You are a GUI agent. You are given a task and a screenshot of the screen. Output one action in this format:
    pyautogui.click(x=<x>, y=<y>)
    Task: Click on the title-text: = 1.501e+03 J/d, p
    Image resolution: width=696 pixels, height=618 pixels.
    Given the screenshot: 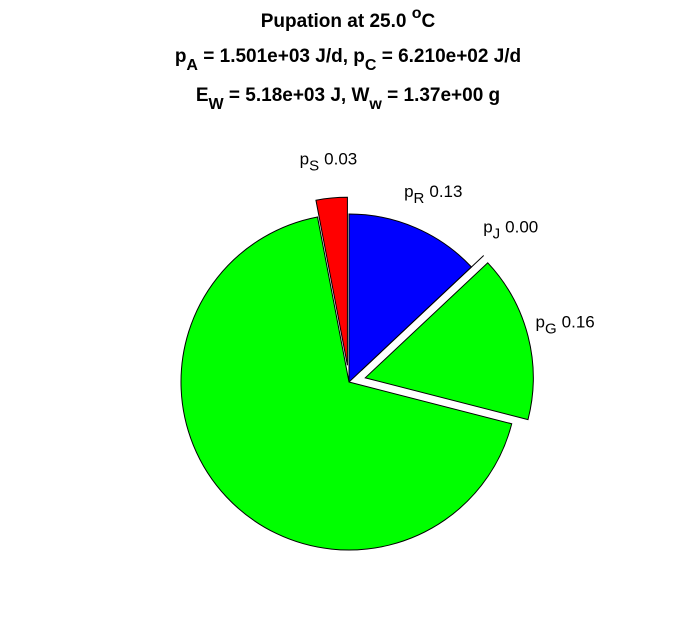 What is the action you would take?
    pyautogui.click(x=281, y=56)
    